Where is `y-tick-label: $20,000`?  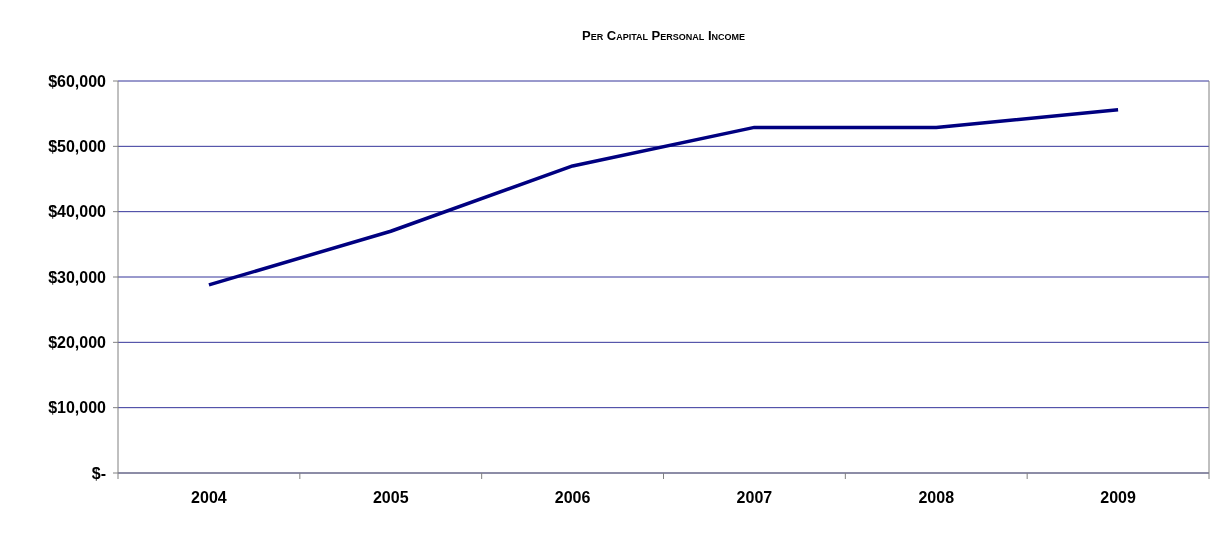
y-tick-label: $20,000 is located at coordinates (77, 342).